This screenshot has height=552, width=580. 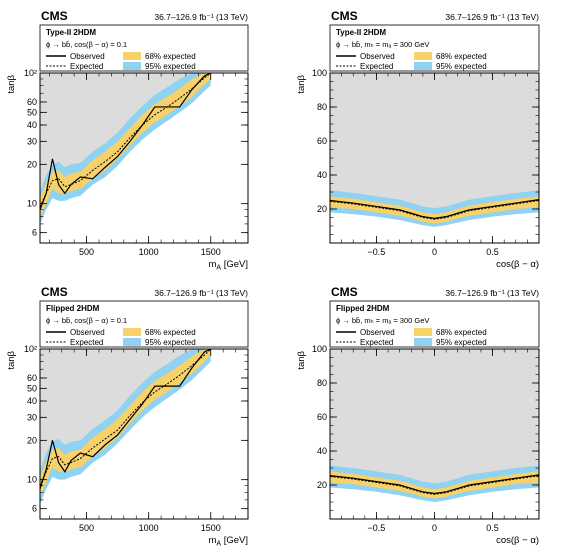 I want to click on x-tick-label: 0, so click(x=434, y=528).